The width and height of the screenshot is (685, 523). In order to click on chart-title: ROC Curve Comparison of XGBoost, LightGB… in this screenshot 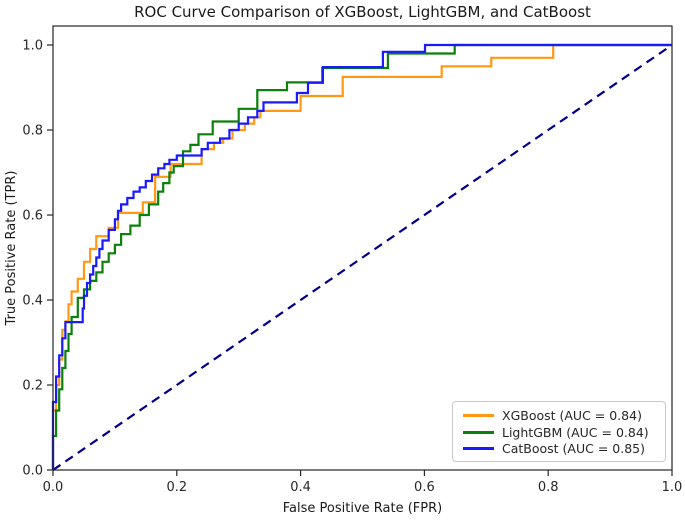, I will do `click(362, 12)`.